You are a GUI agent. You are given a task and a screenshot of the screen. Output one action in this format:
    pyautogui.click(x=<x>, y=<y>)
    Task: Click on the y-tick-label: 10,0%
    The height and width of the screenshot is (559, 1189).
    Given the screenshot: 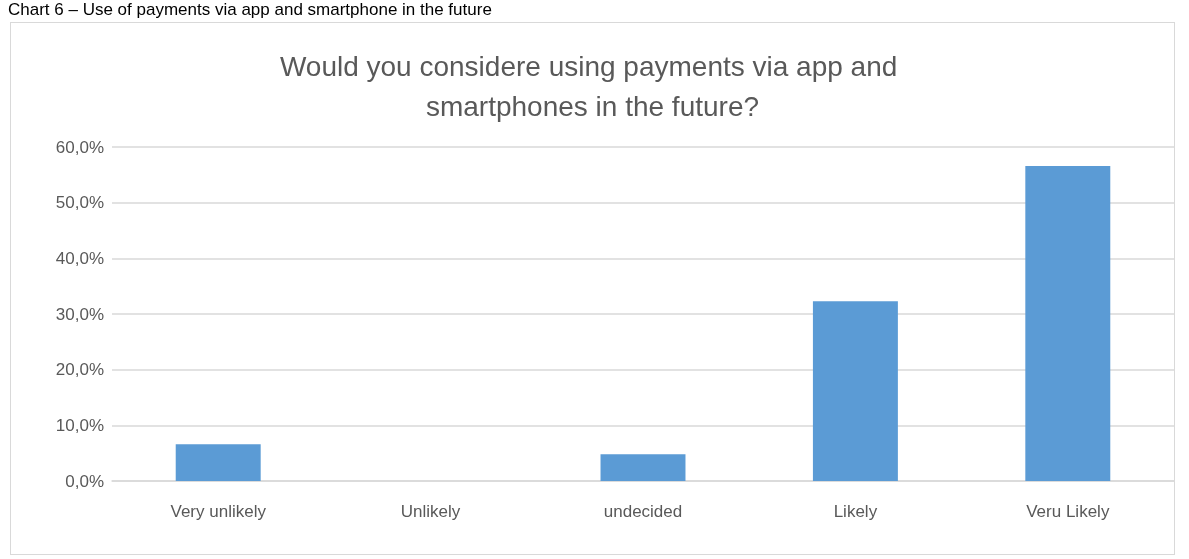 What is the action you would take?
    pyautogui.click(x=79, y=425)
    